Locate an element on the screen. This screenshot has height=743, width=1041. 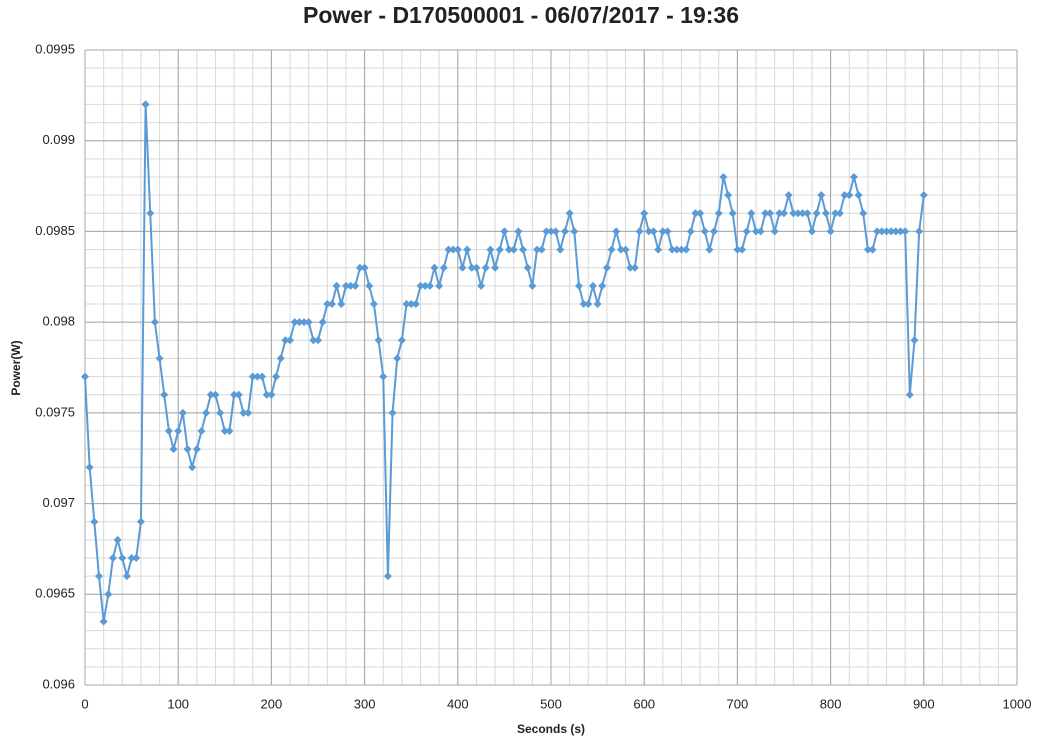
x-tick-label: 0 is located at coordinates (84, 703).